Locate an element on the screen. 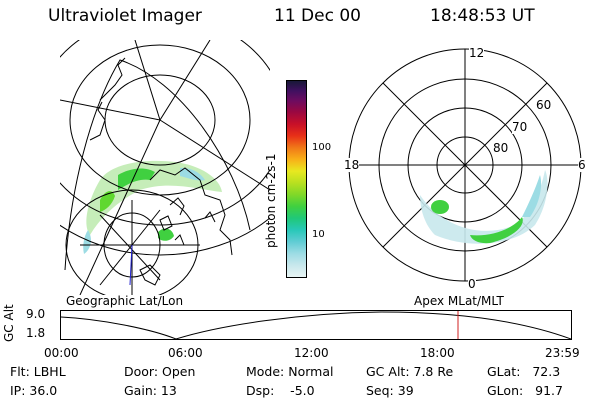 This screenshot has width=600, height=400. mlt-label-12: 12 is located at coordinates (477, 53).